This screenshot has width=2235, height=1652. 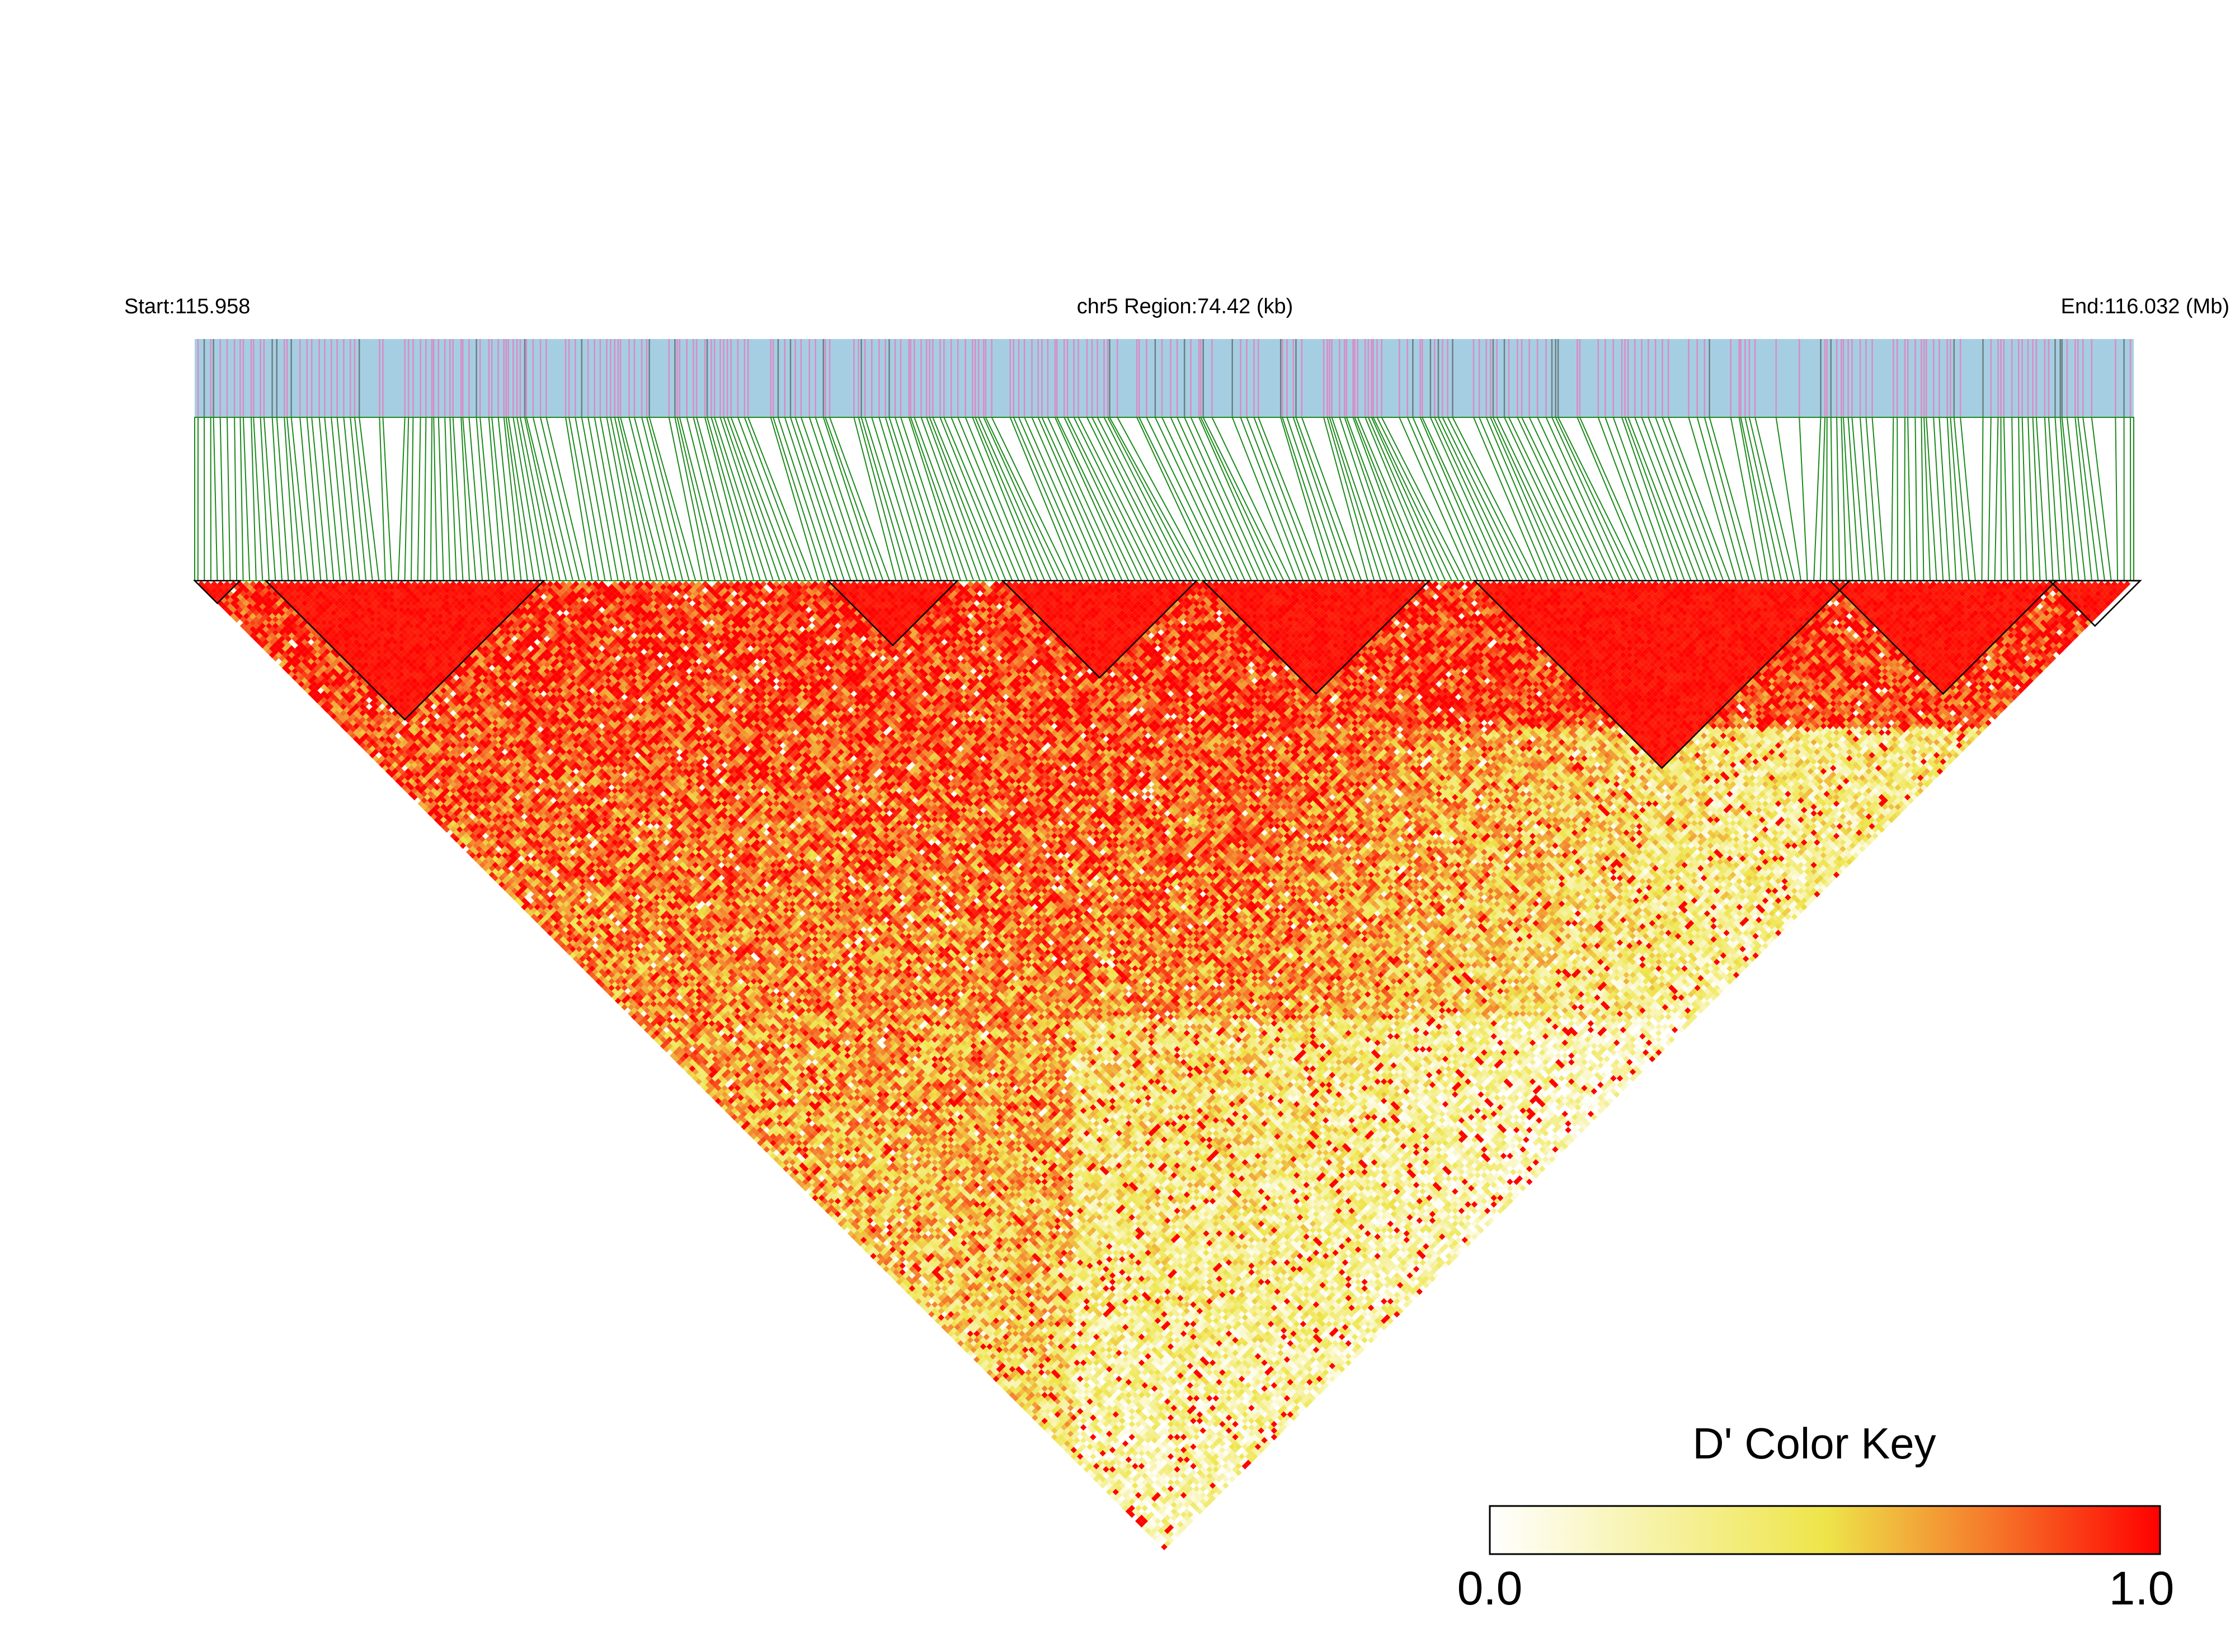 I want to click on connector-panel-frame, so click(x=1164, y=499).